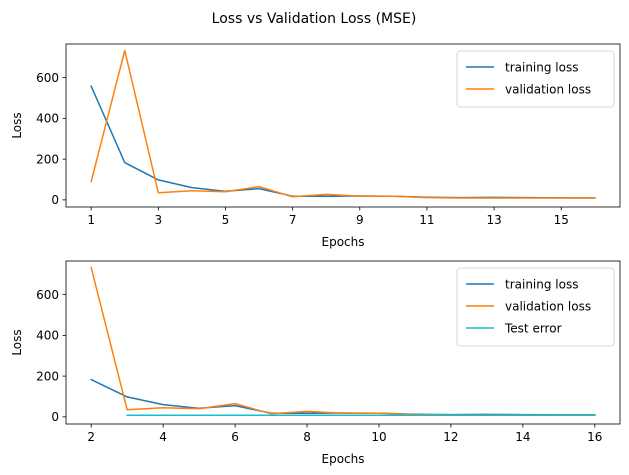 This screenshot has width=629, height=475. I want to click on x-tick-label: 14, so click(522, 437).